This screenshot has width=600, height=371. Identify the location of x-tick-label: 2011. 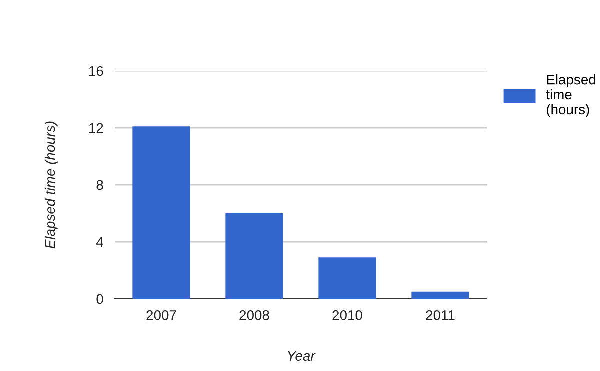
(440, 315).